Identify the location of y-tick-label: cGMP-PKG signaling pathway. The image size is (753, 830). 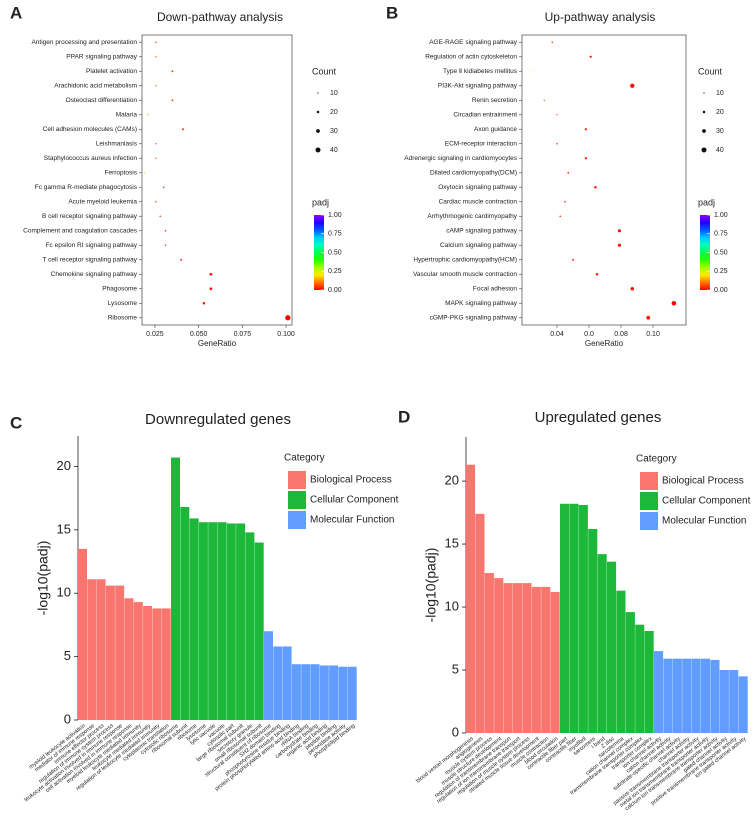
(474, 317).